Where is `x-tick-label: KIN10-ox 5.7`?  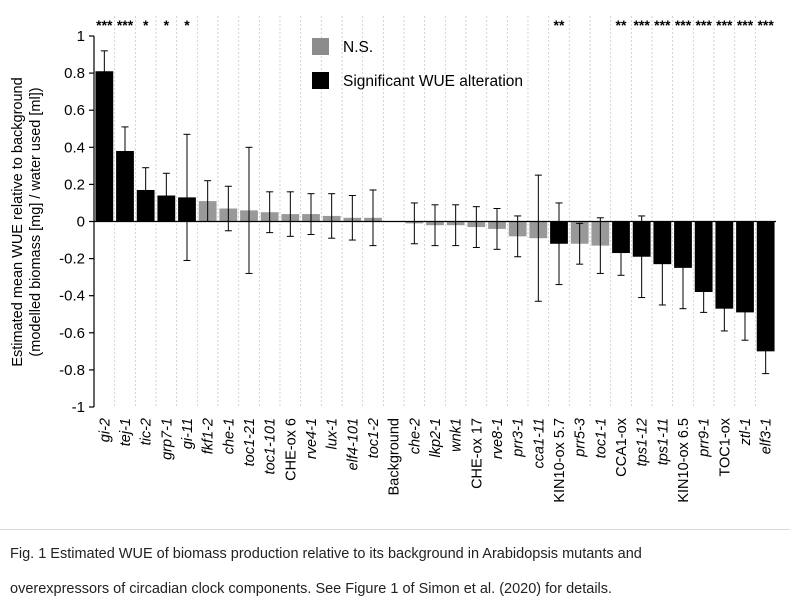 x-tick-label: KIN10-ox 5.7 is located at coordinates (560, 460).